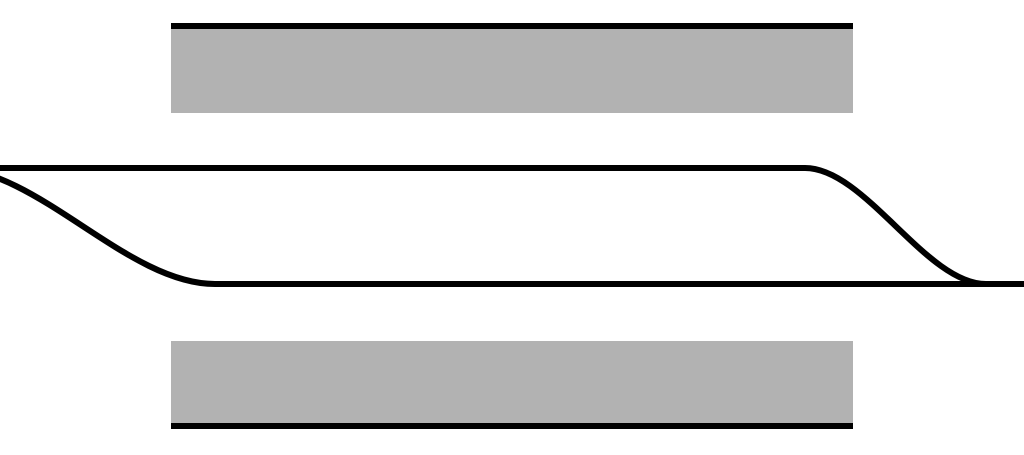 This screenshot has width=1024, height=455. Describe the element at coordinates (512, 382) in the screenshot. I see `bottom-electrode` at that location.